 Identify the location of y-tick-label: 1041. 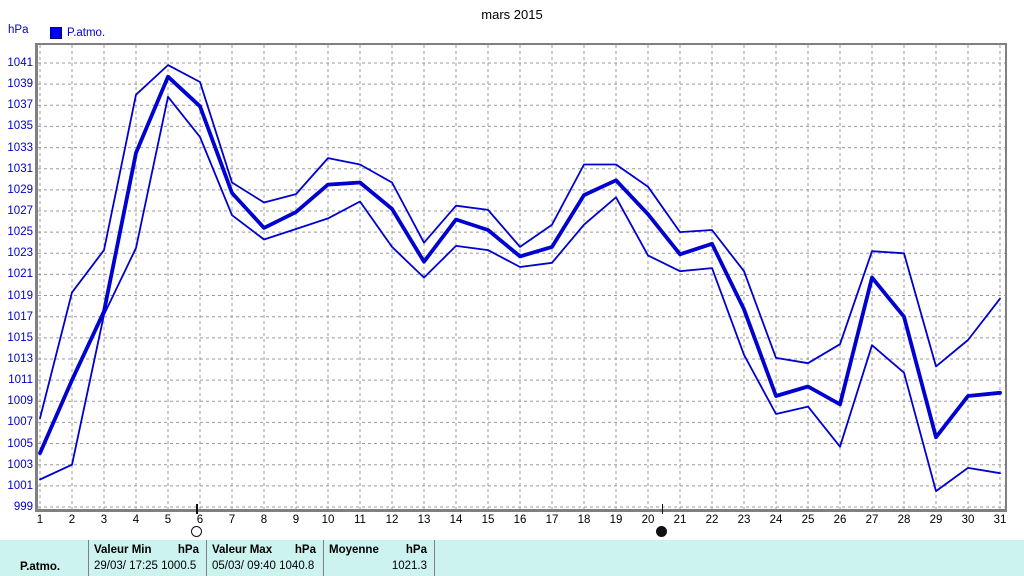
(20, 63).